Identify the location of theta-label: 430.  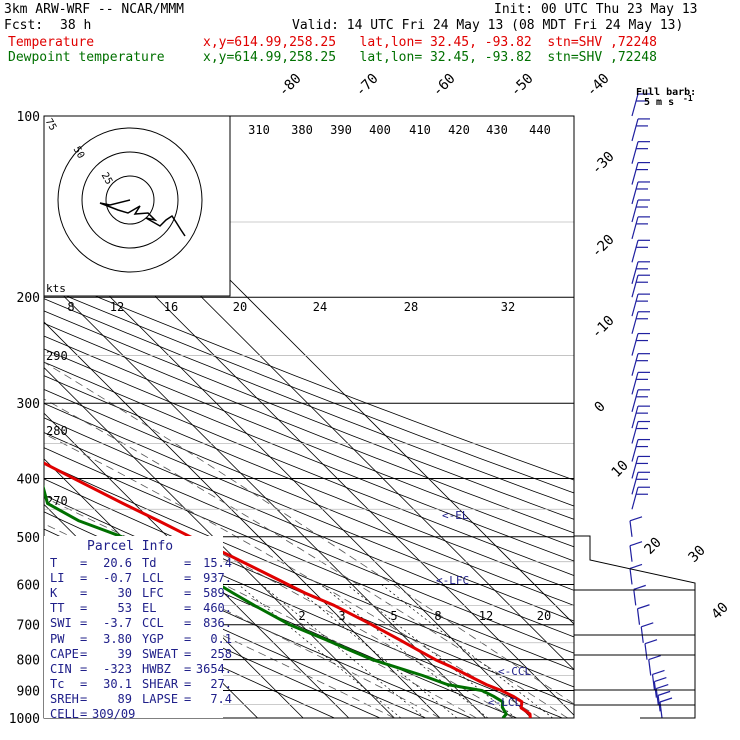
(497, 130).